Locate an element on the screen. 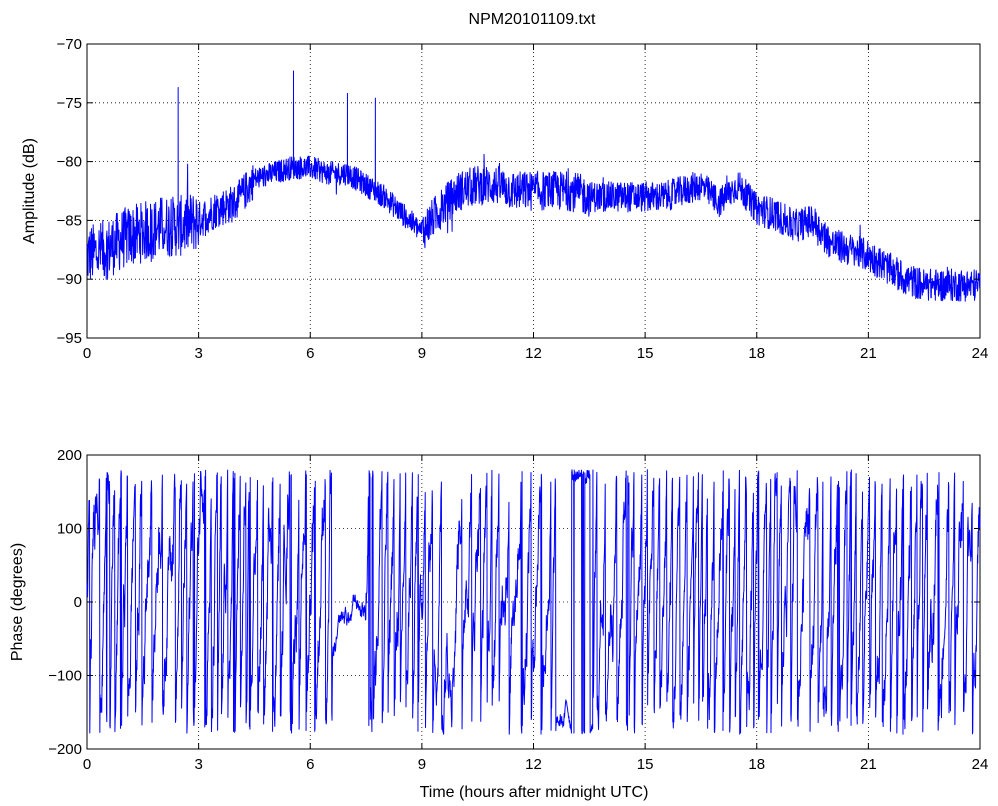  amplitude-y-tick-label: −90 is located at coordinates (69, 279).